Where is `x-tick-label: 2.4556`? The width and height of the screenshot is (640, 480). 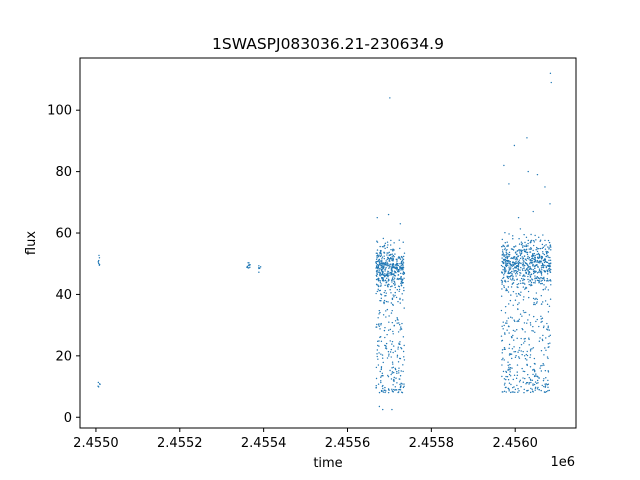 x-tick-label: 2.4556 is located at coordinates (348, 443).